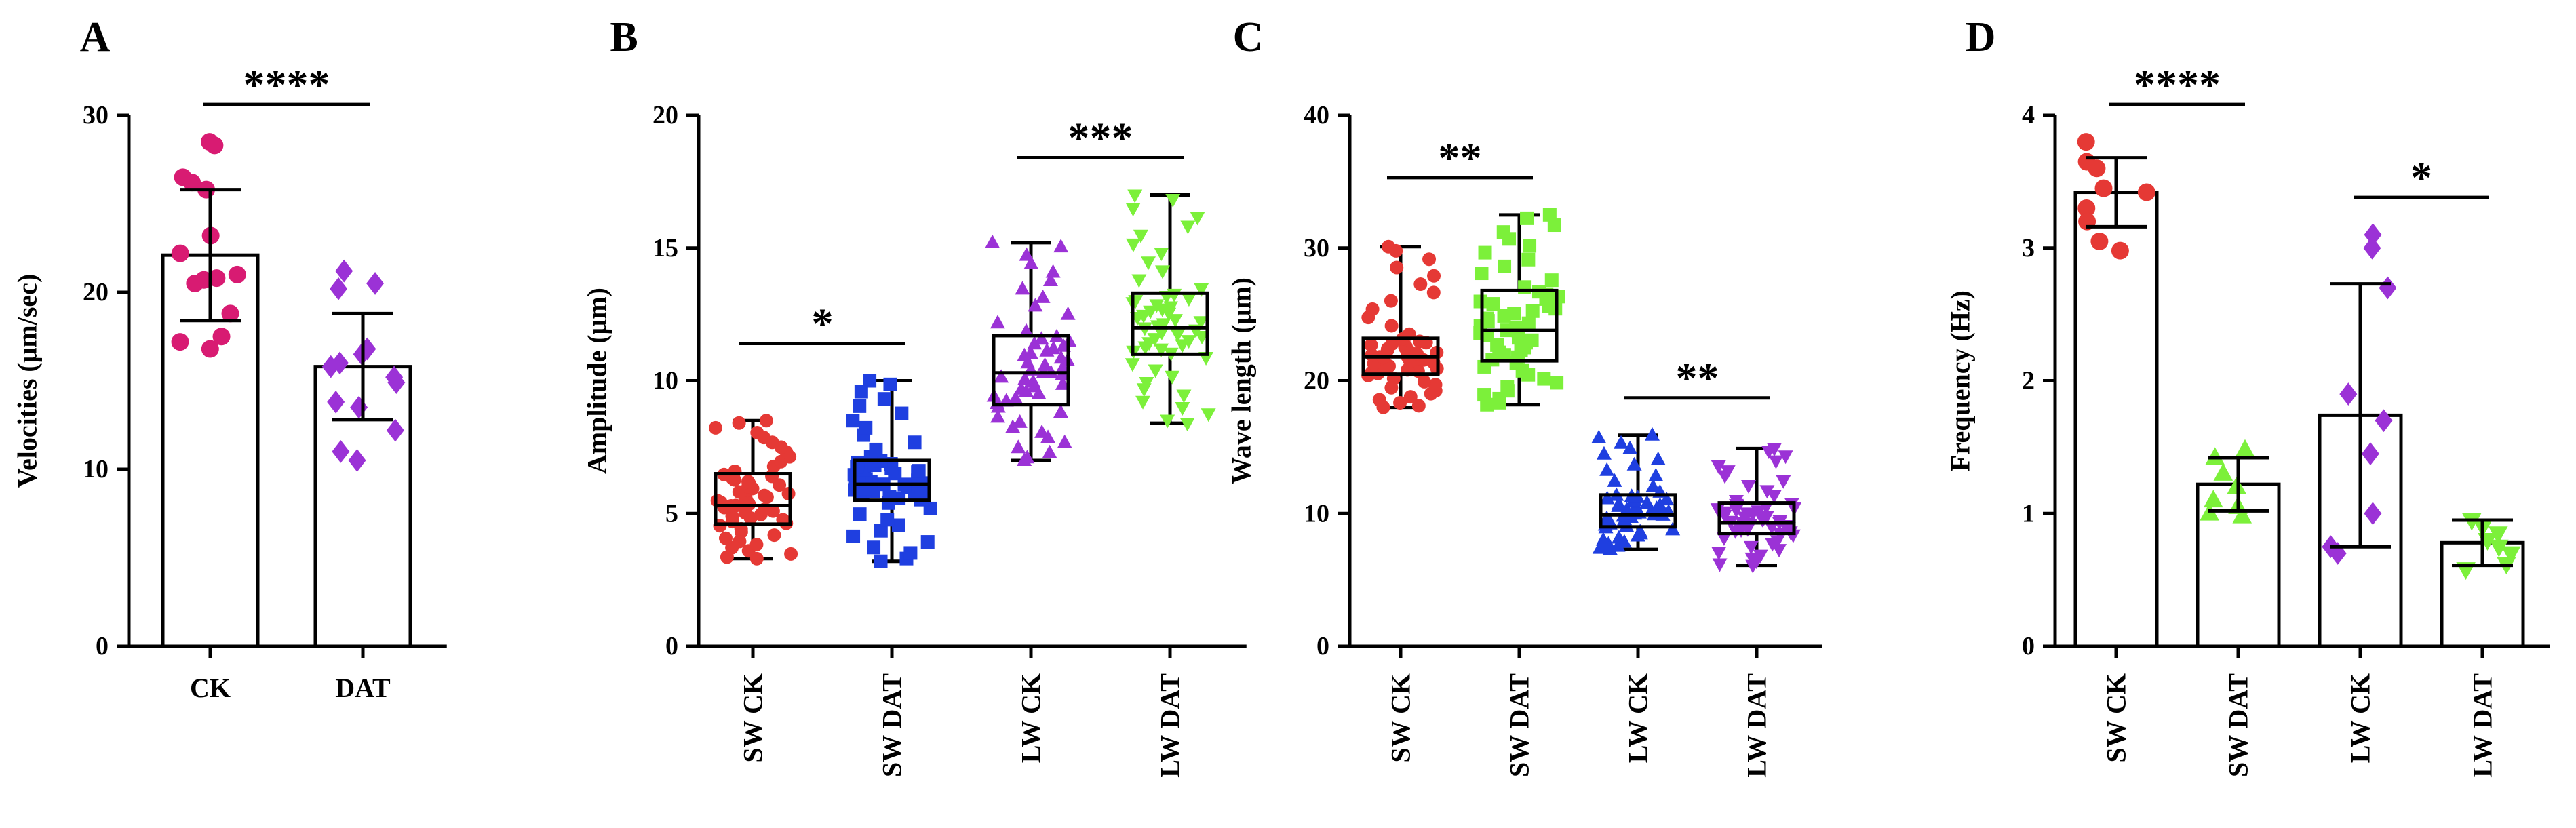 This screenshot has height=828, width=2576. I want to click on x-category-label: DAT, so click(363, 688).